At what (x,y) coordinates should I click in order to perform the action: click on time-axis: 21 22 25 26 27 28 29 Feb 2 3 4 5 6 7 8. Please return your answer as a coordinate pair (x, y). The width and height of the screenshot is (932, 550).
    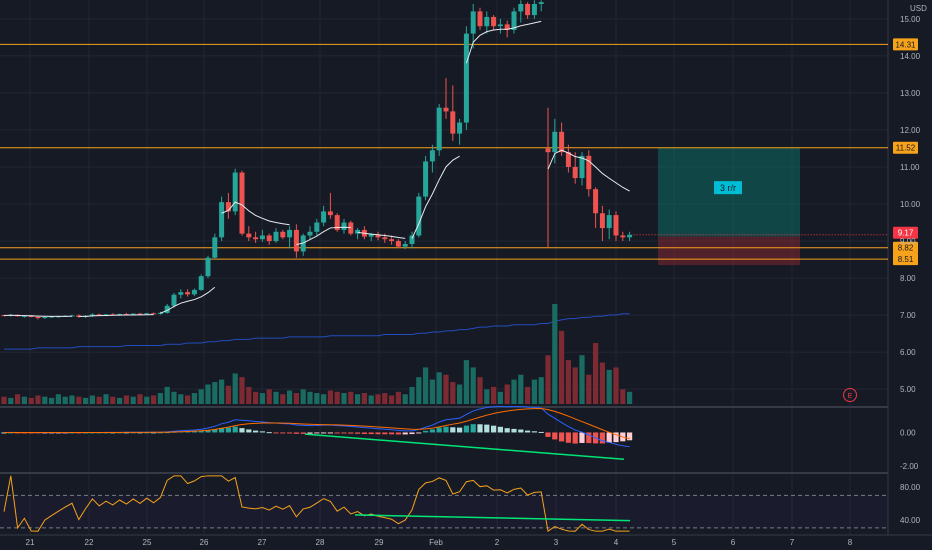
    Looking at the image, I should click on (466, 540).